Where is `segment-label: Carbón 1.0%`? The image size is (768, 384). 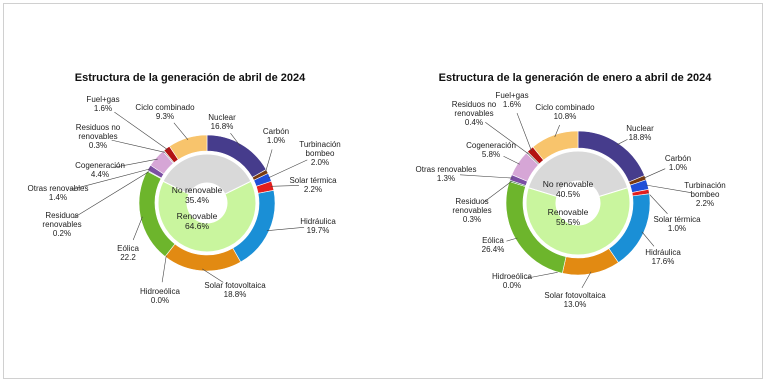
segment-label: Carbón 1.0% is located at coordinates (678, 163).